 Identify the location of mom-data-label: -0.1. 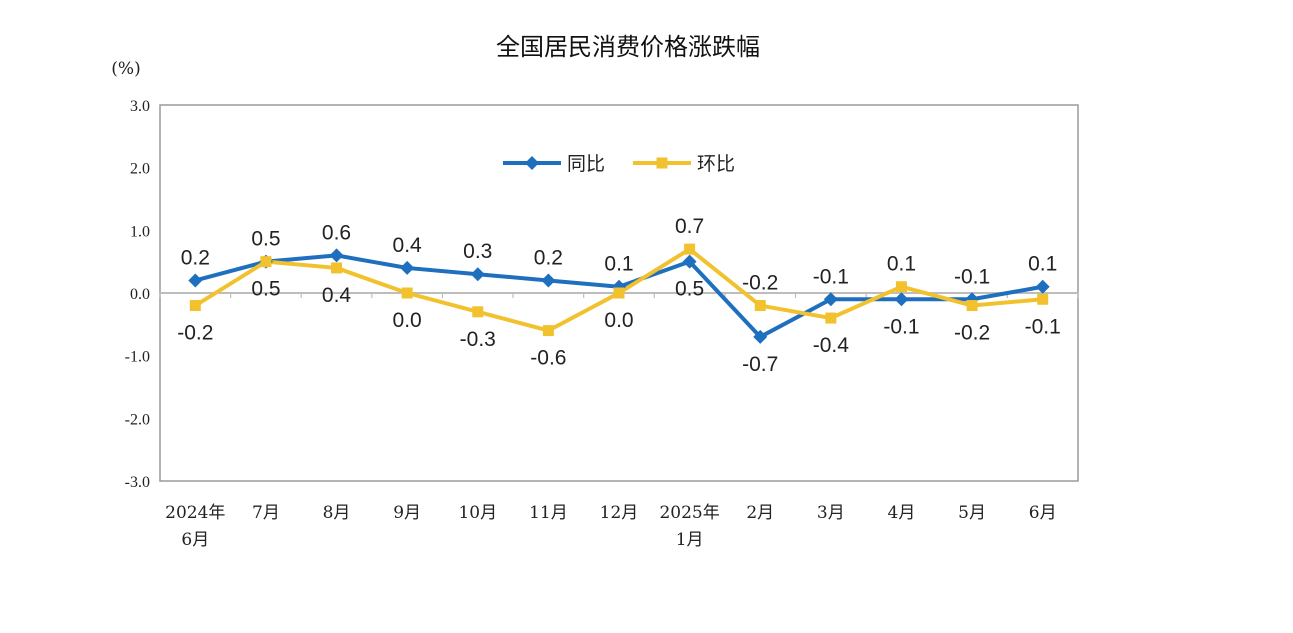
(1043, 326).